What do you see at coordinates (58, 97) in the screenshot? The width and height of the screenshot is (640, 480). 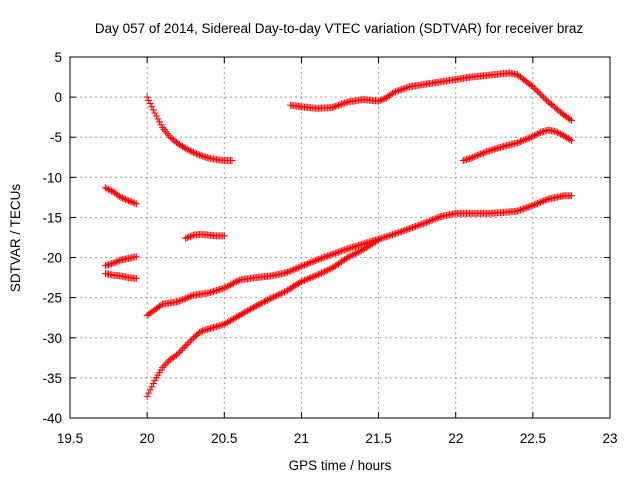 I see `y-tick-label: 0` at bounding box center [58, 97].